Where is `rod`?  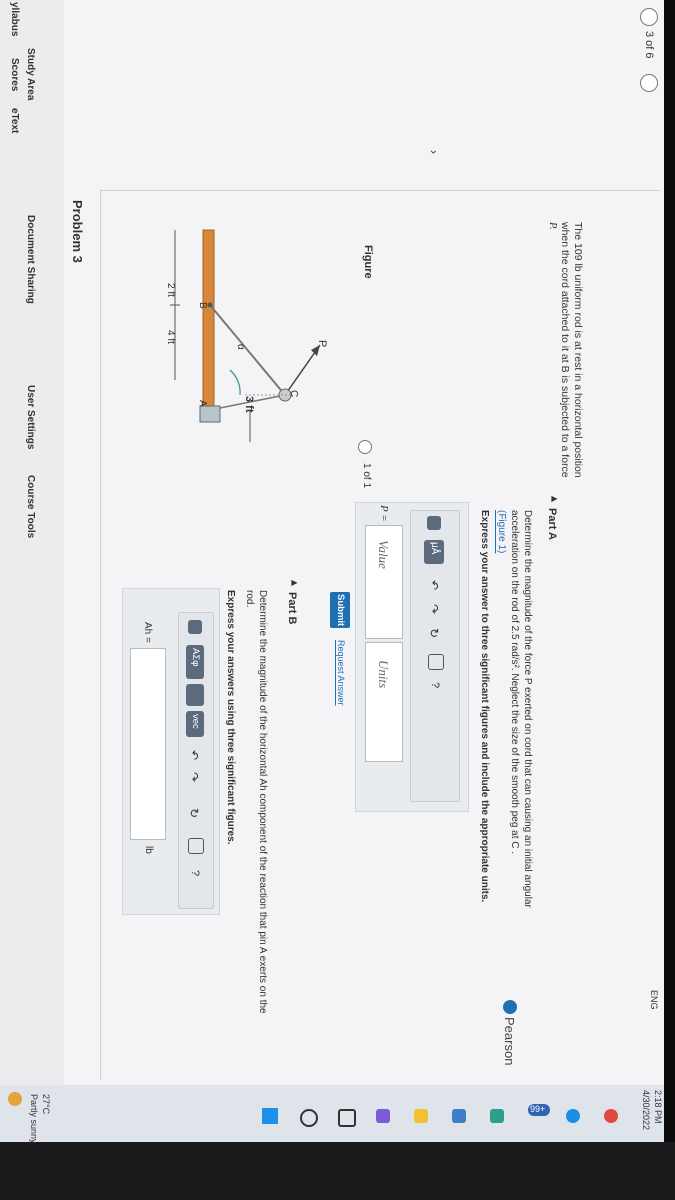 rod is located at coordinates (208, 326).